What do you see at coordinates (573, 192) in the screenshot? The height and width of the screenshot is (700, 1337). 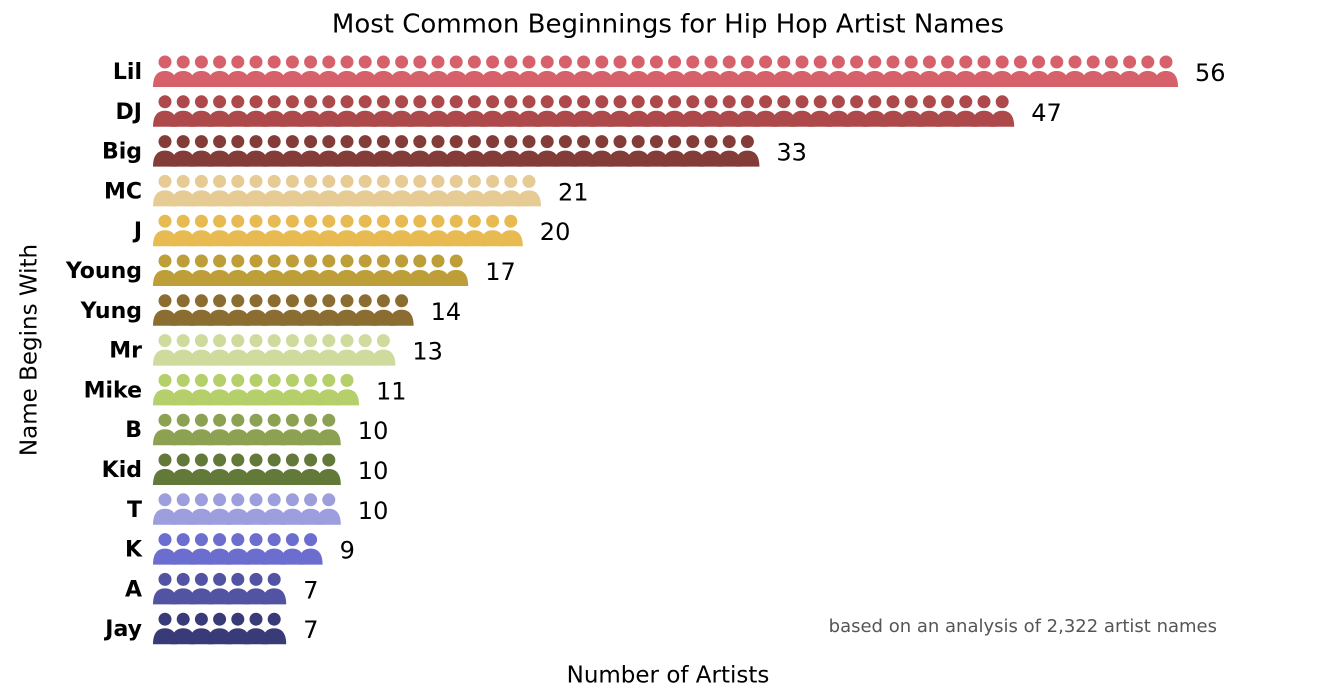 I see `value-label: 21` at bounding box center [573, 192].